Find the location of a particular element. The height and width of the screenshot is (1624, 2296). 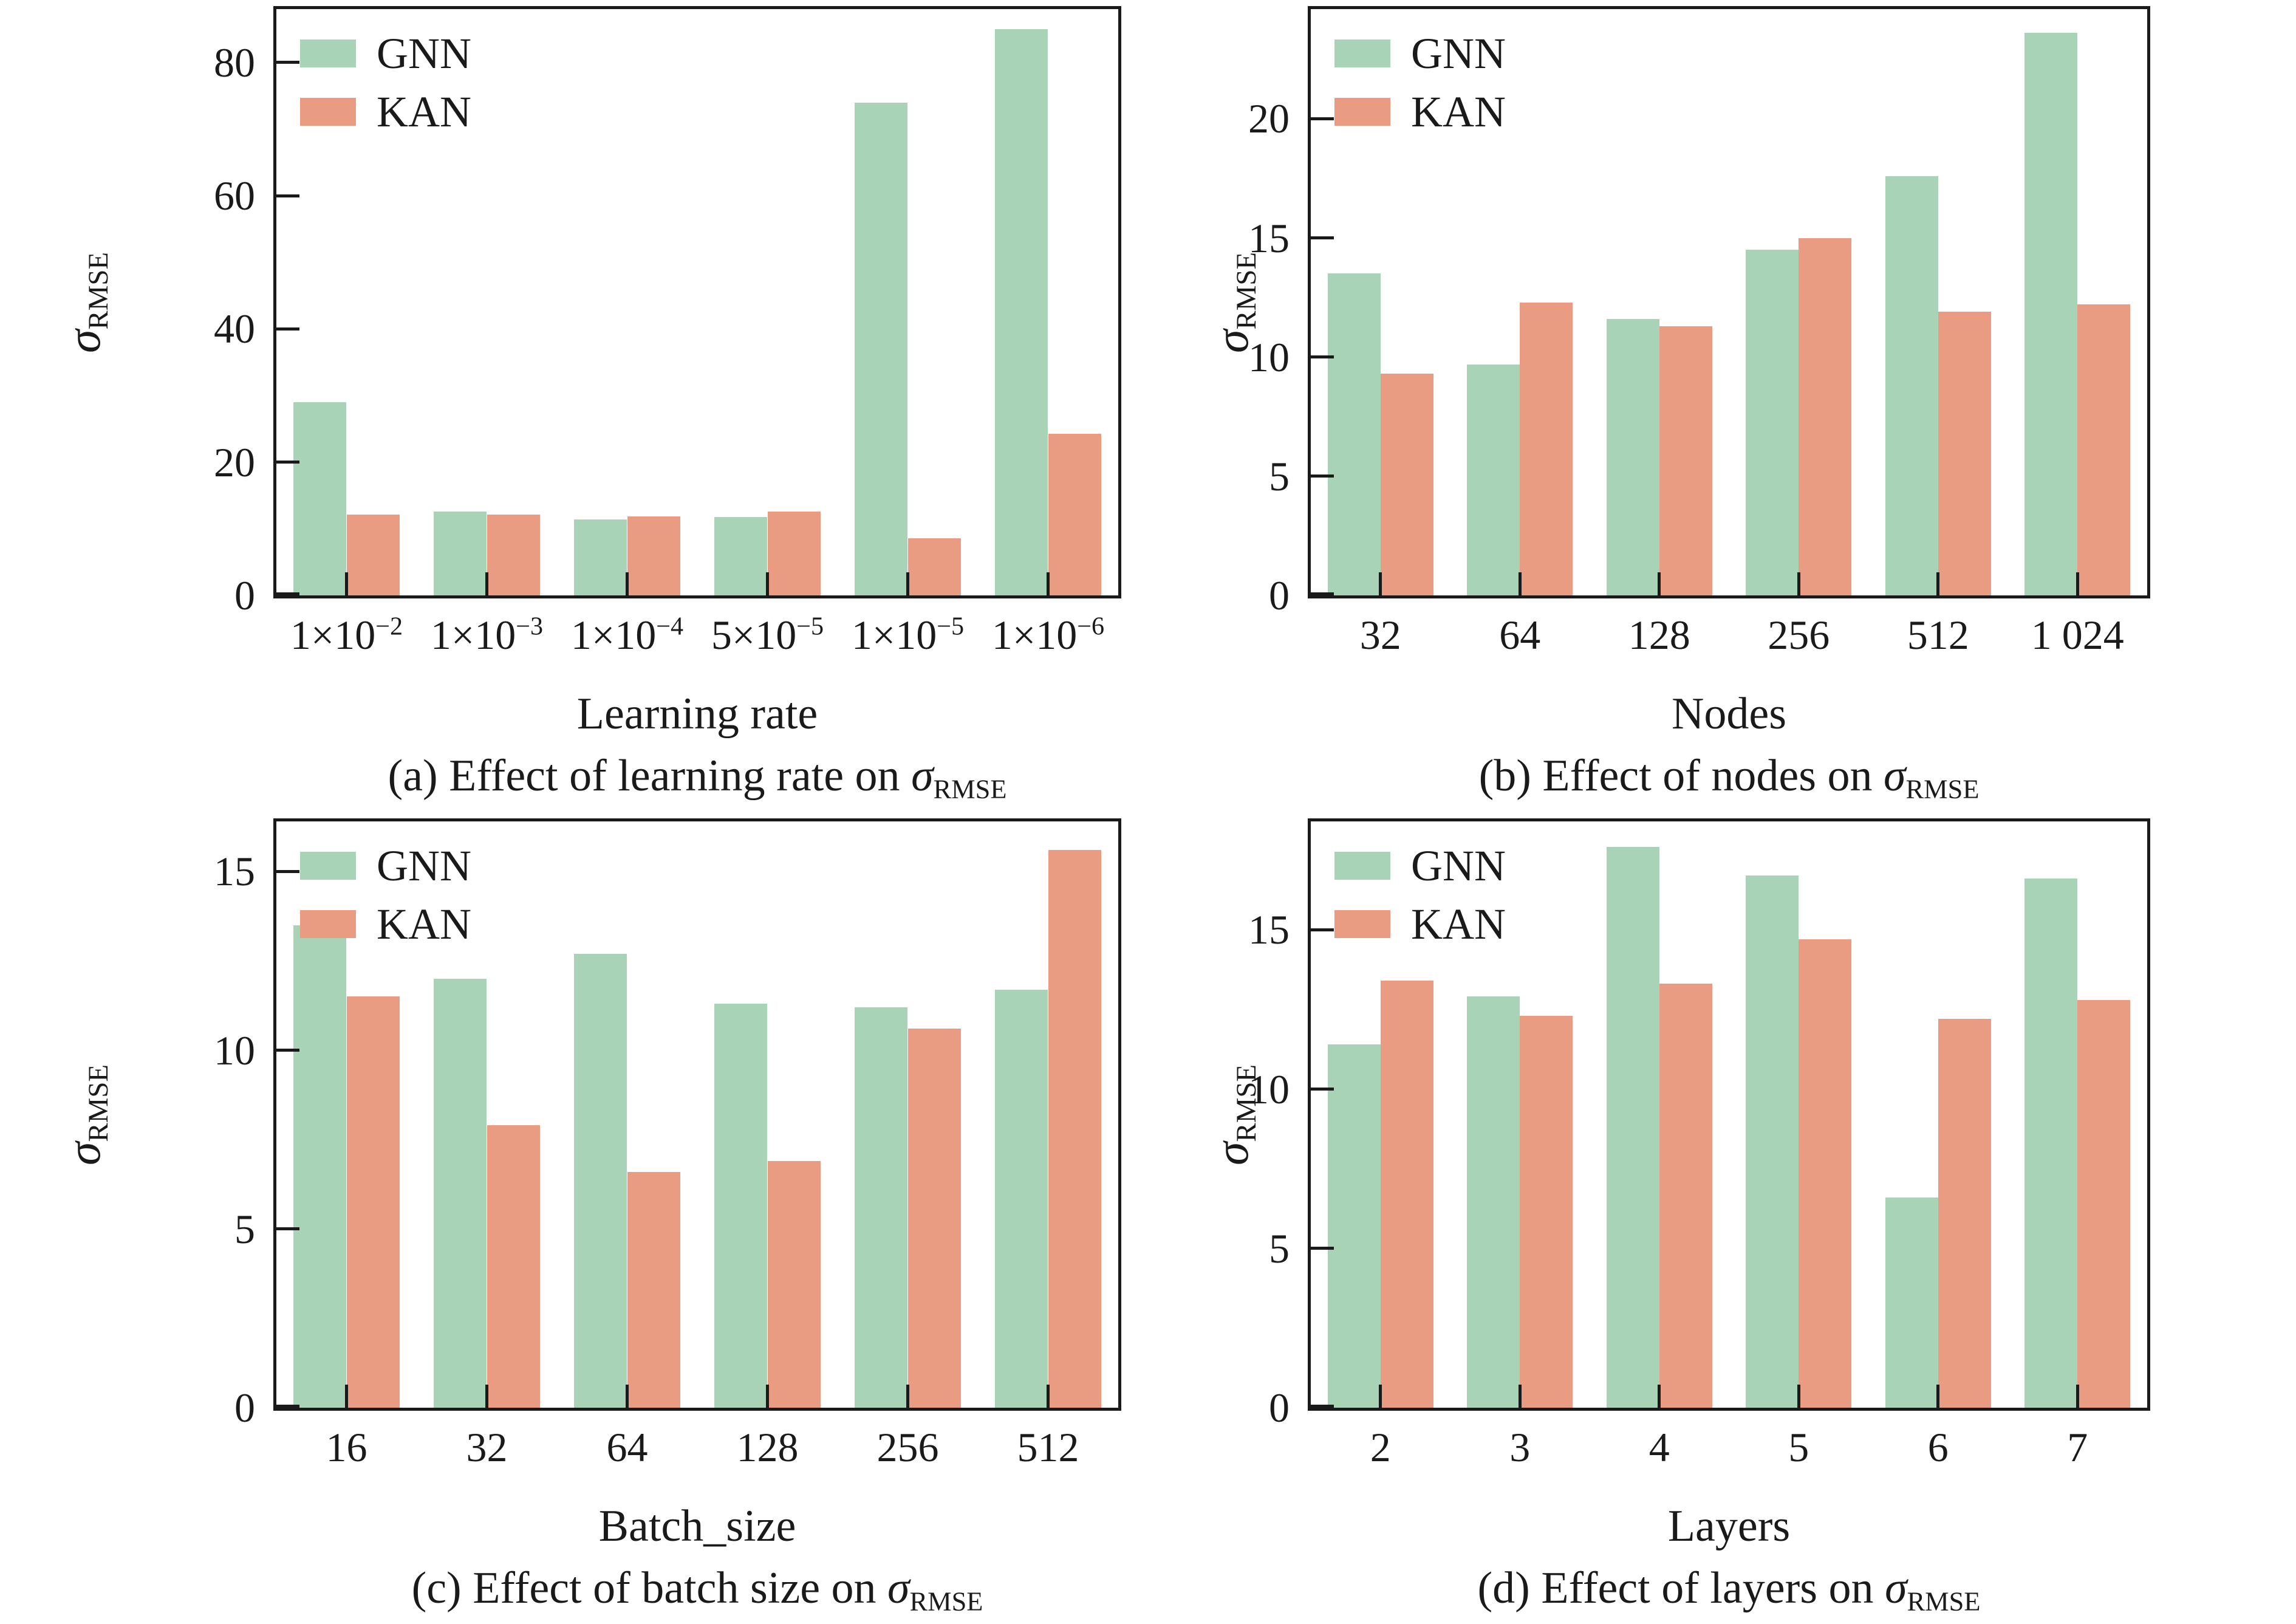

x-tick-label: 1 024 is located at coordinates (2077, 635).